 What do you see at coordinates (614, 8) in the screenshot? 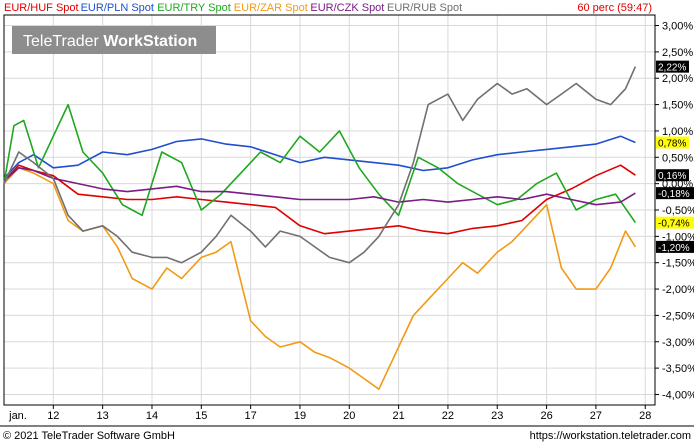
I see `period-label: 60 perc (59:47)` at bounding box center [614, 8].